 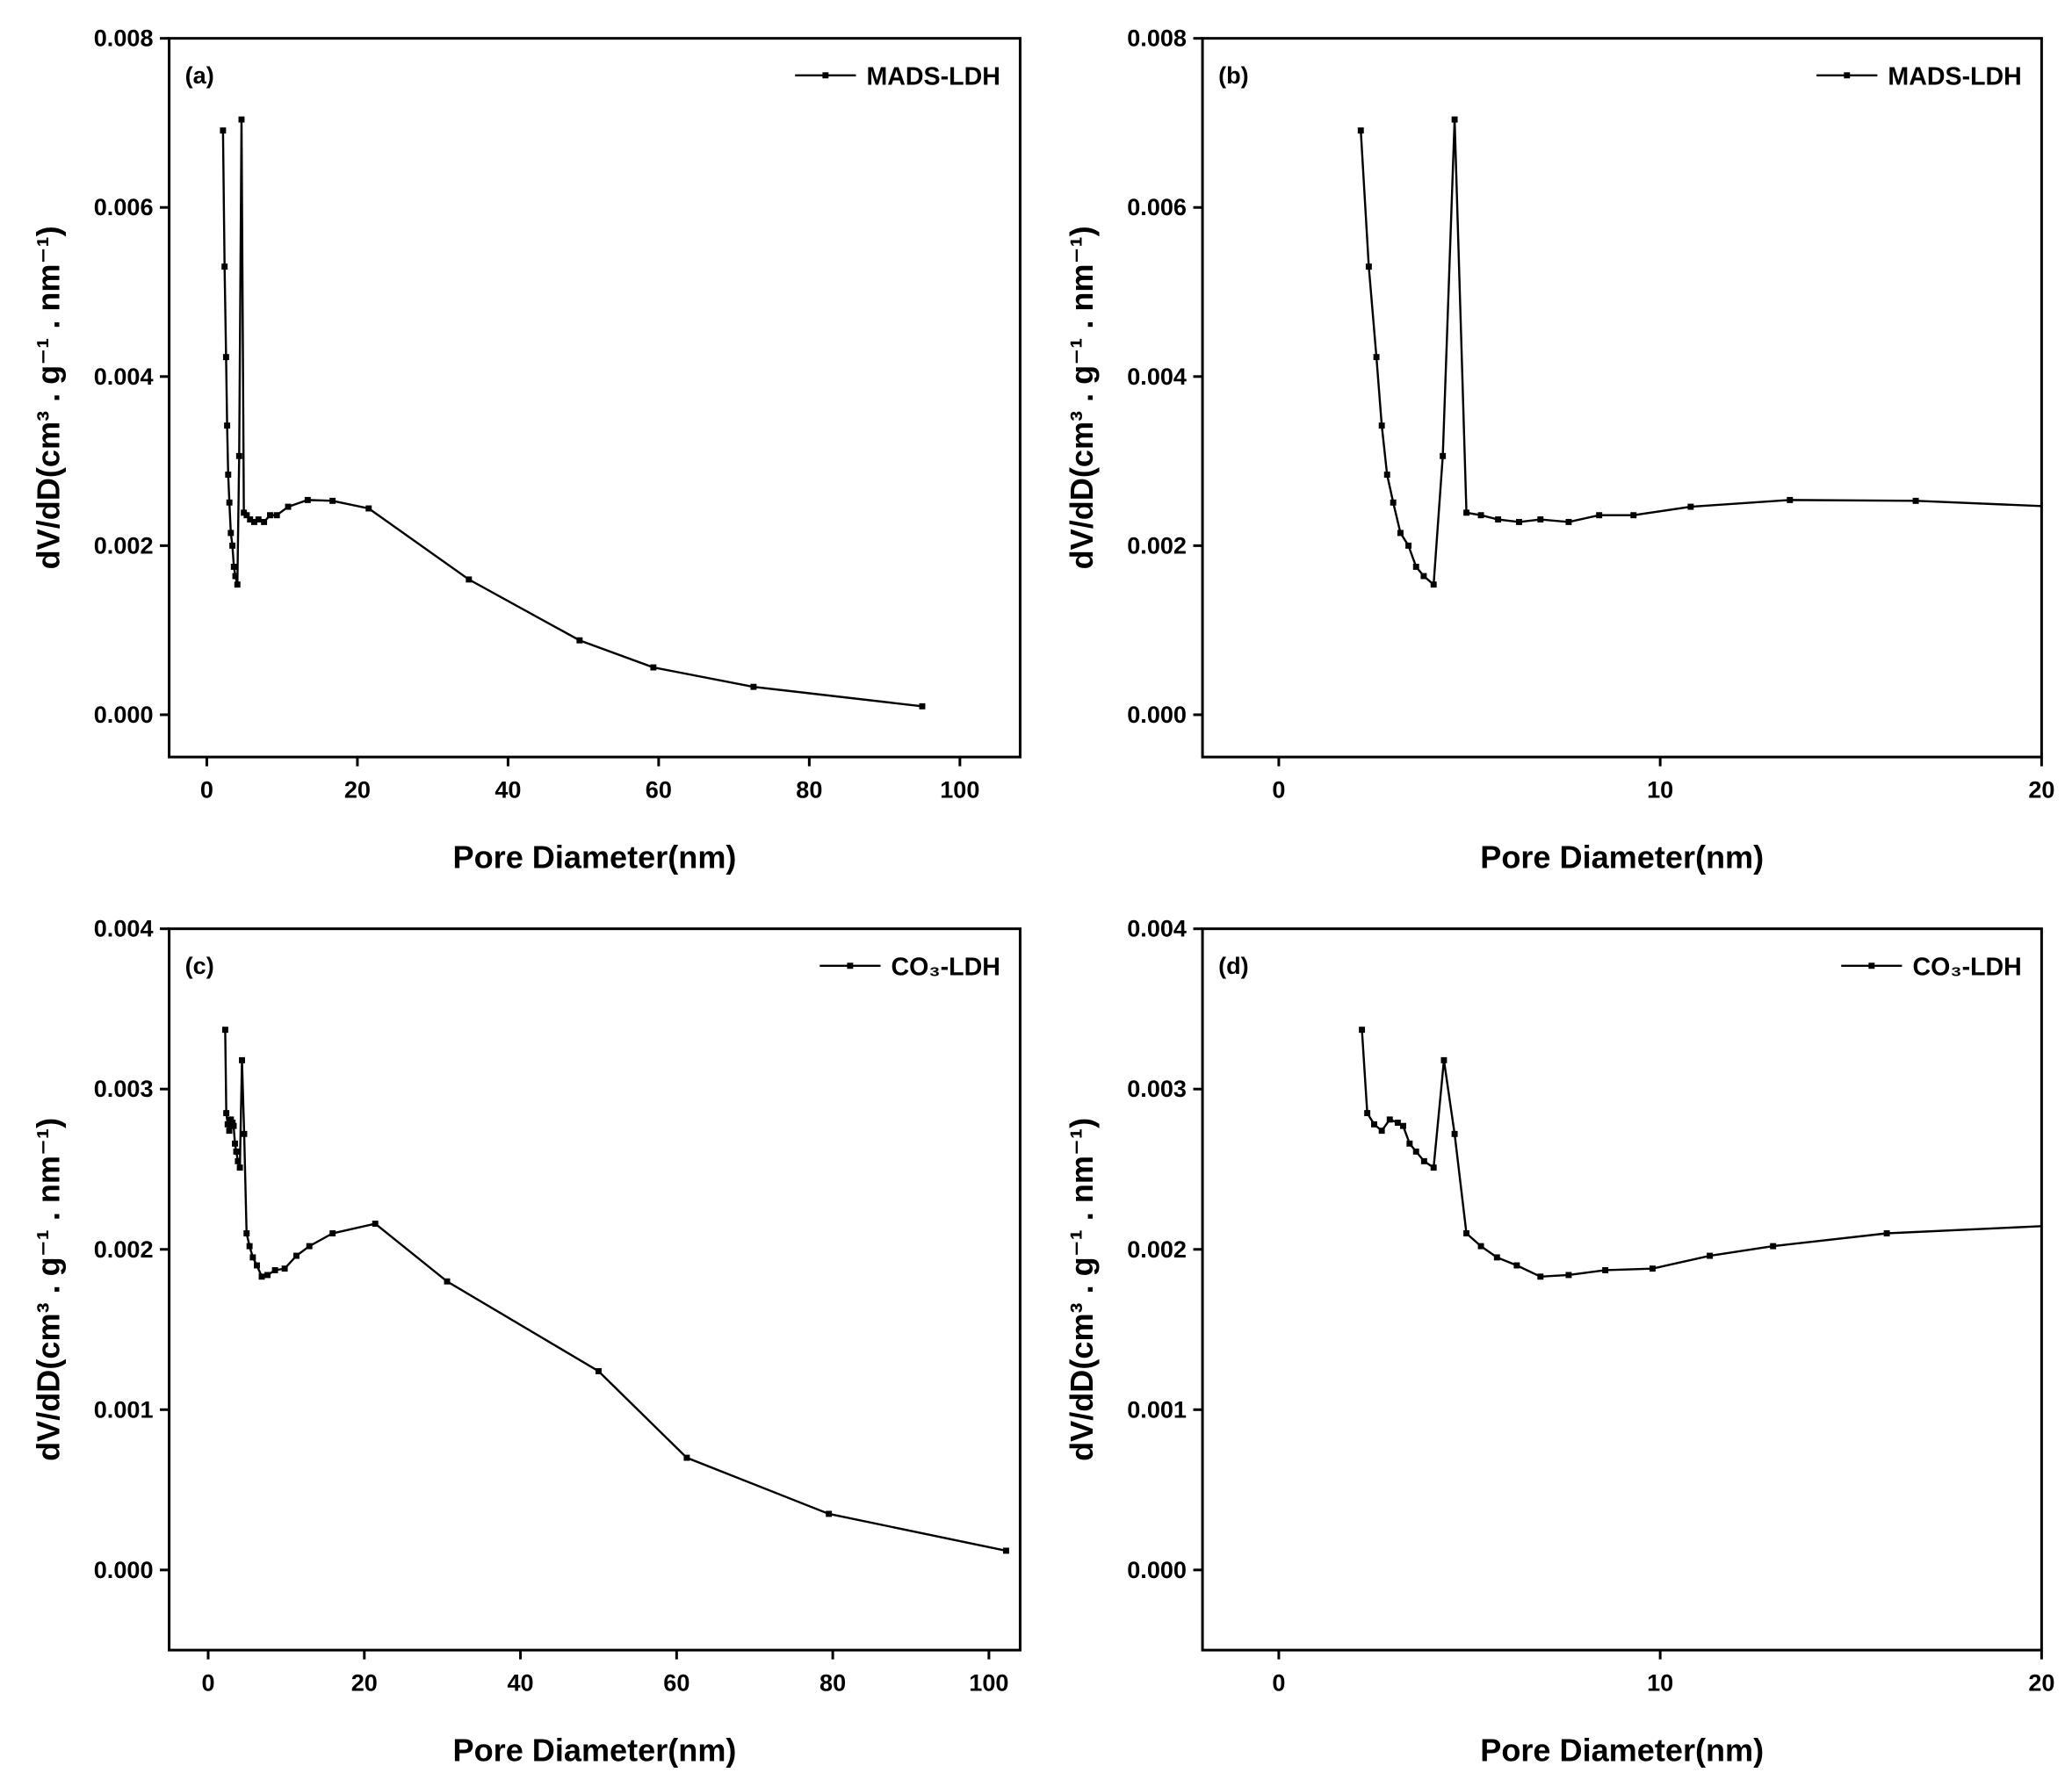 I want to click on panel-label: (b), so click(x=1233, y=75).